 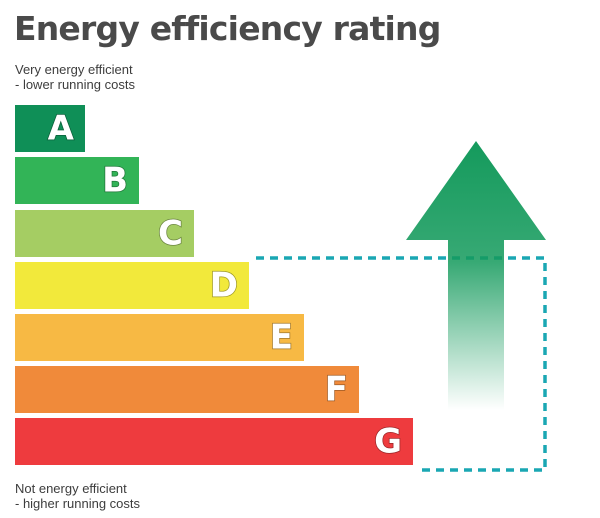 I want to click on efficient-caption-line2: - lower running costs, so click(x=75, y=84).